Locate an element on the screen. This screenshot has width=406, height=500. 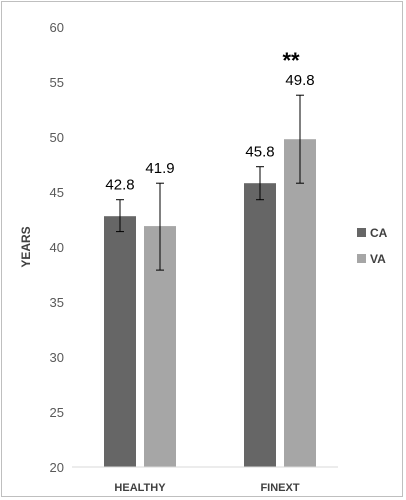
significance-marker: ** is located at coordinates (291, 60).